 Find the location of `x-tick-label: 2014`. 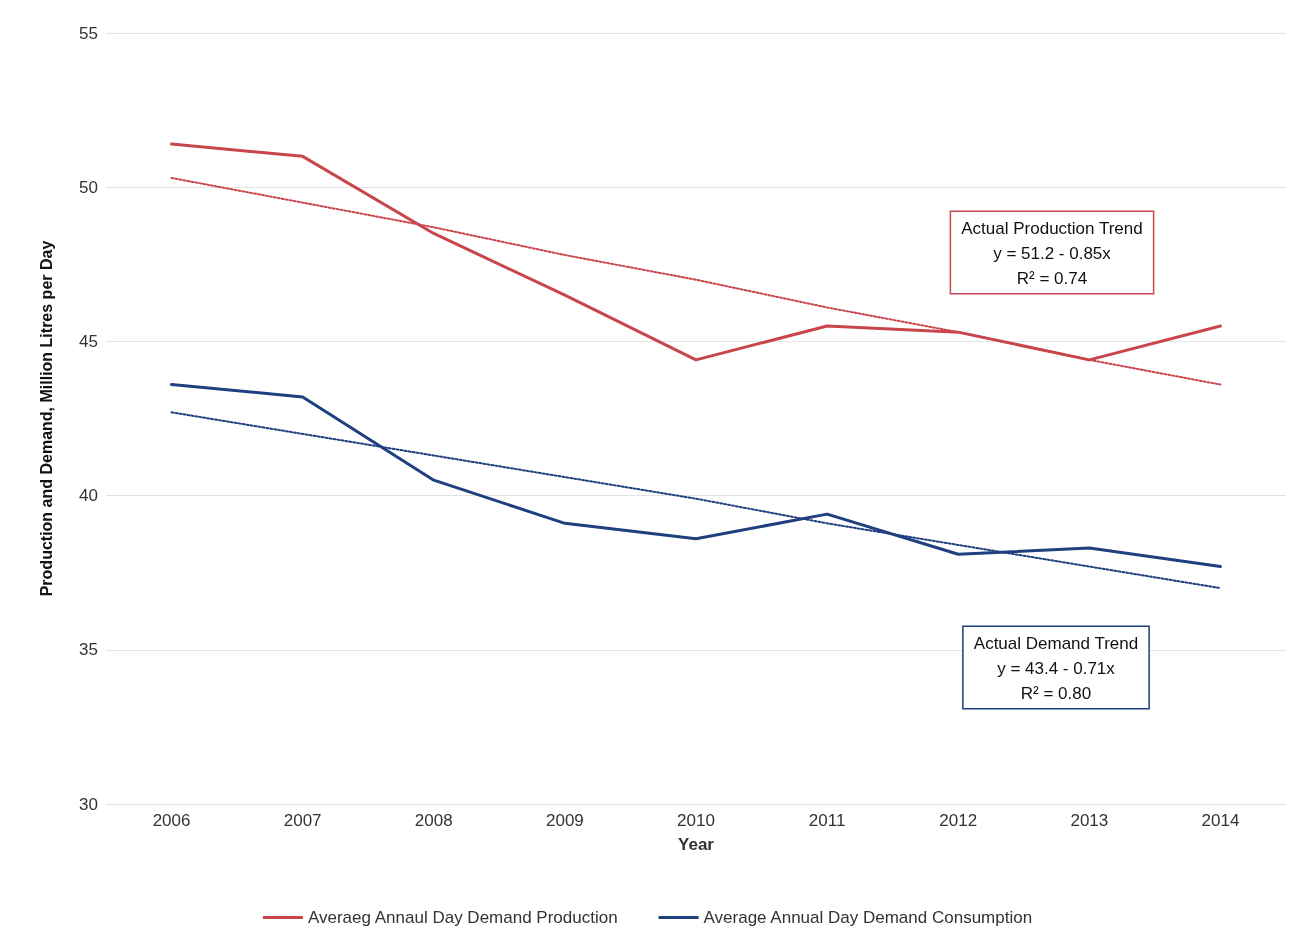

x-tick-label: 2014 is located at coordinates (1220, 820).